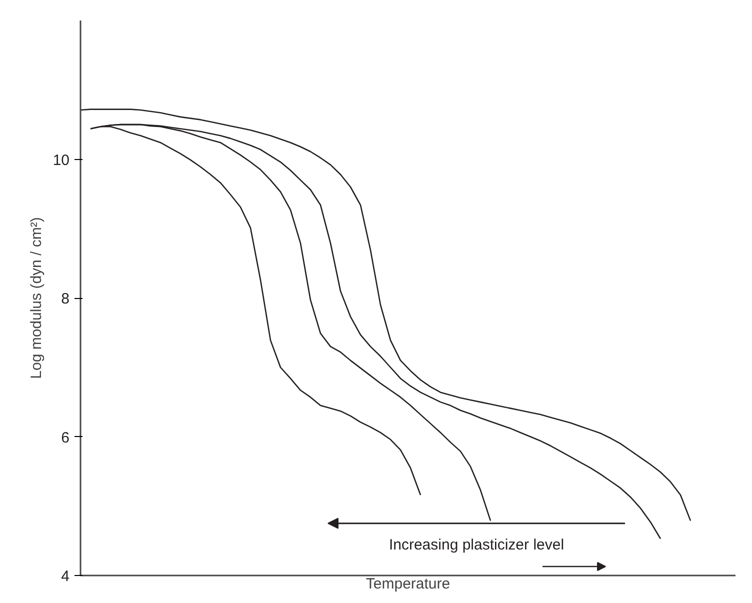 The width and height of the screenshot is (752, 603). I want to click on y-tick-label: 6, so click(65, 437).